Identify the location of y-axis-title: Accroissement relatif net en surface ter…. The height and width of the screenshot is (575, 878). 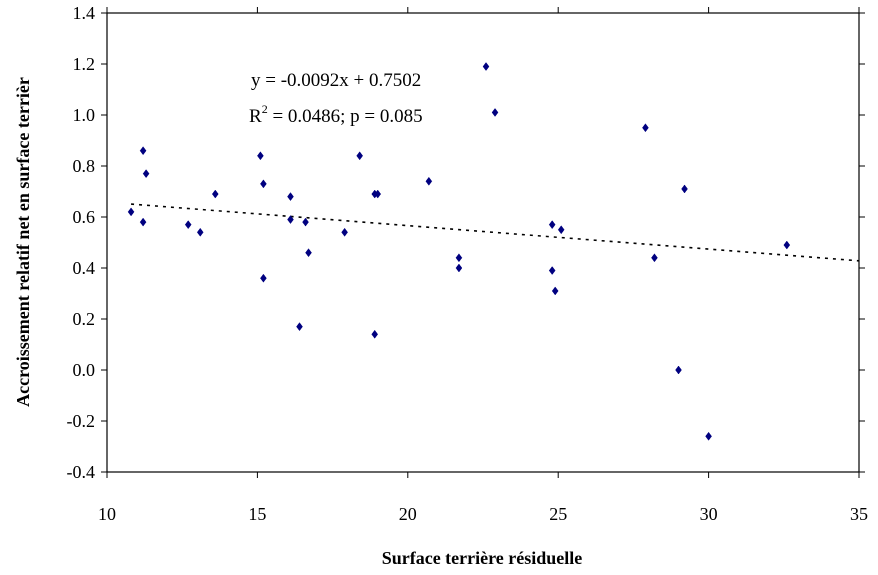
(23, 242).